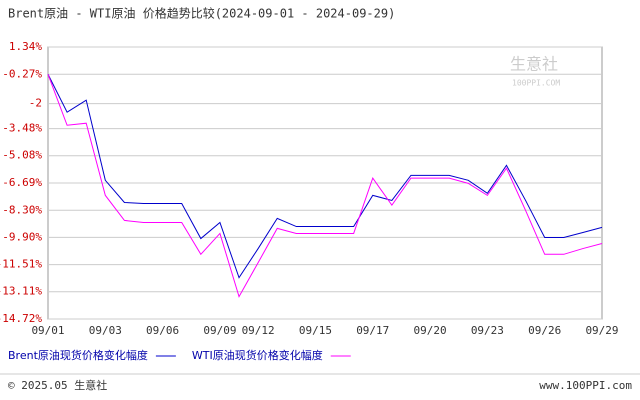  Describe the element at coordinates (487, 330) in the screenshot. I see `x-tick-label: 09/23` at that location.